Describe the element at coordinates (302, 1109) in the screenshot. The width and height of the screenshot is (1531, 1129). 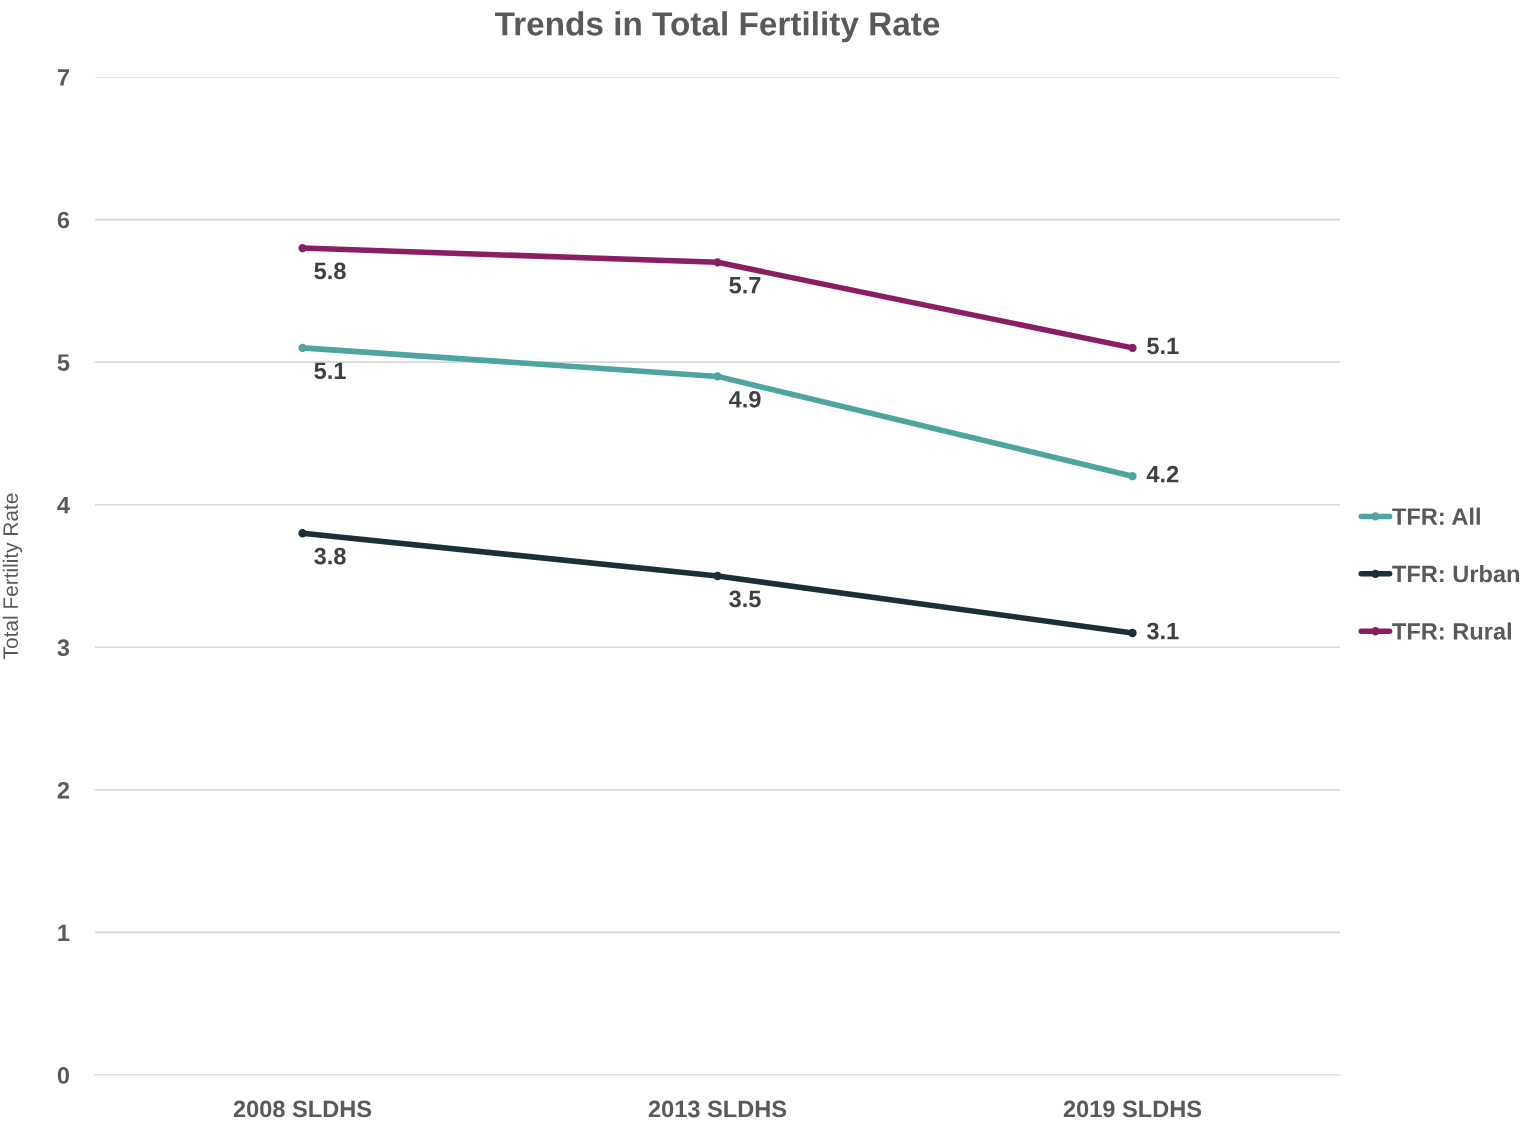
I see `x-tick-label: 2008 SLDHS` at that location.